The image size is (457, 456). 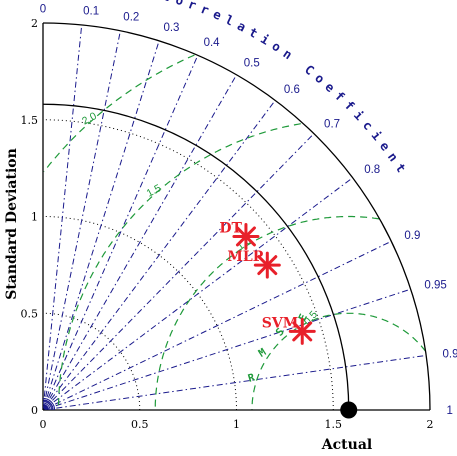 I want to click on y-axis-title: Standard Deviation, so click(x=12, y=224).